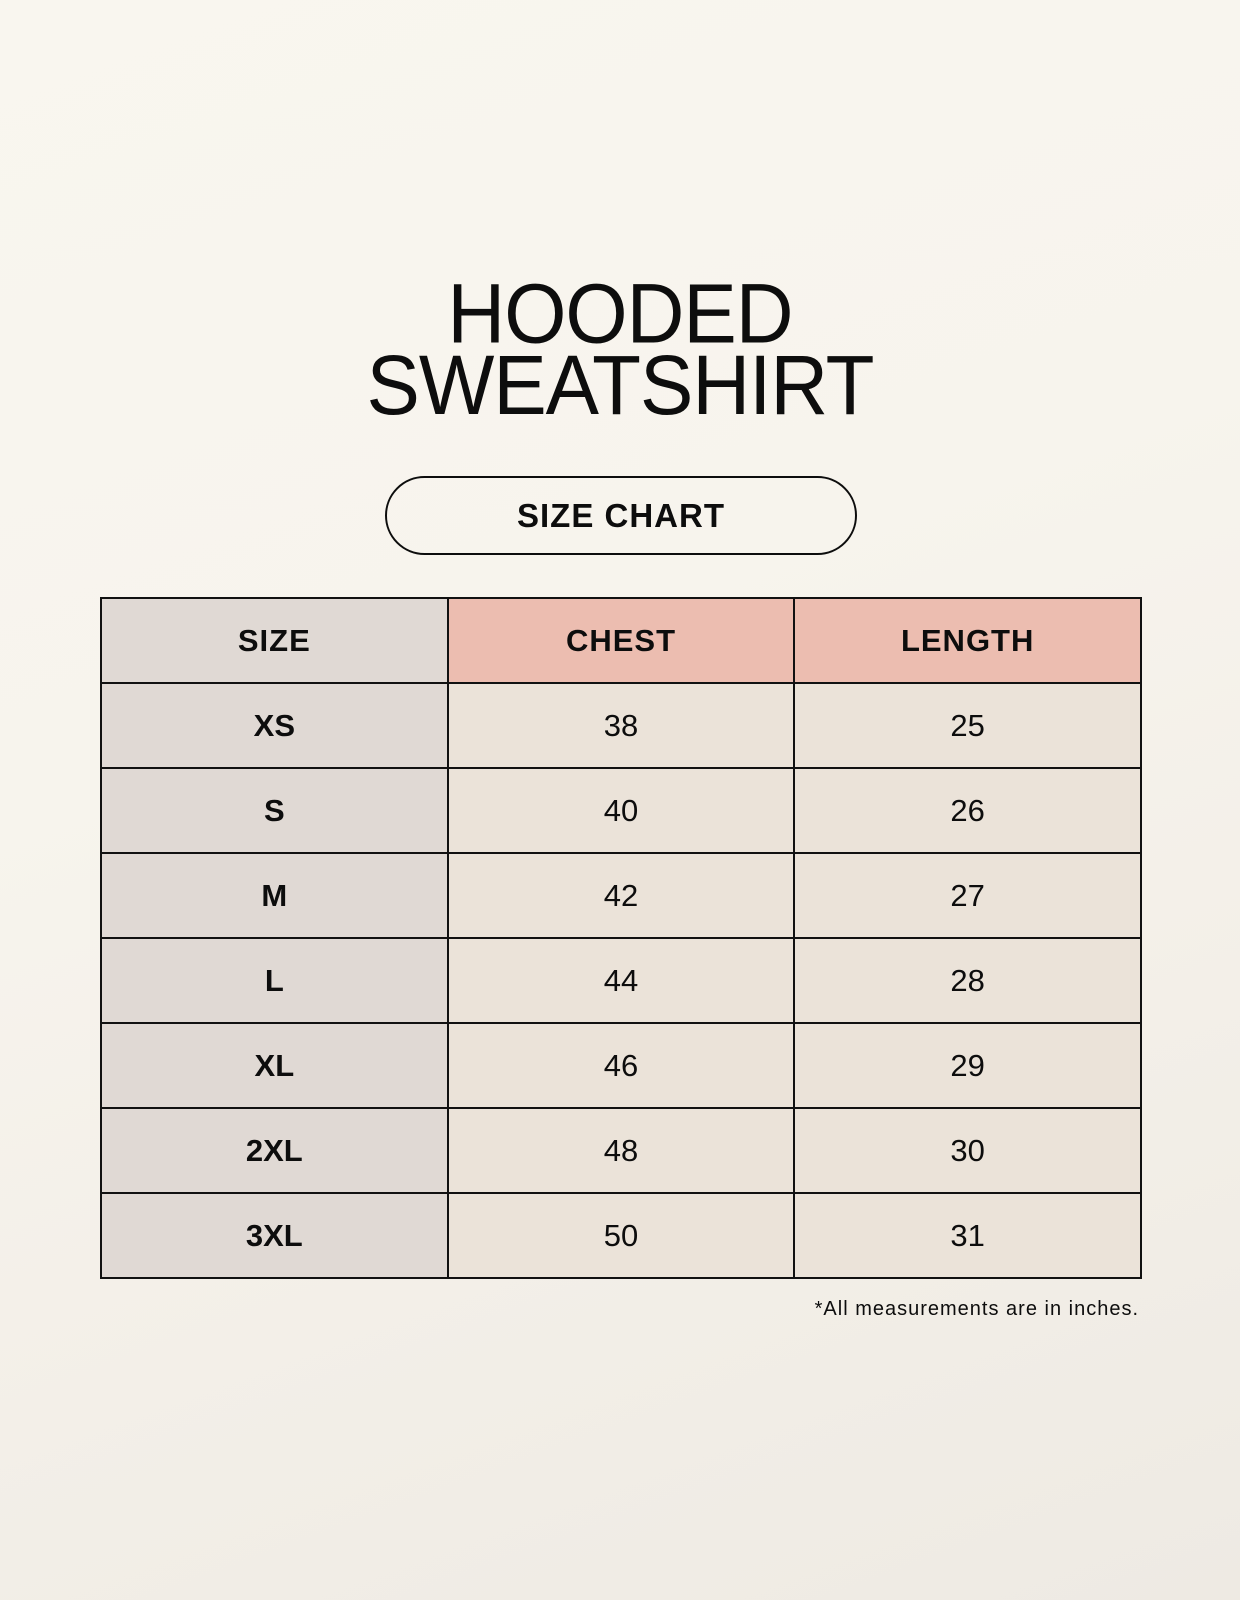  I want to click on cell-chest: 44, so click(621, 980).